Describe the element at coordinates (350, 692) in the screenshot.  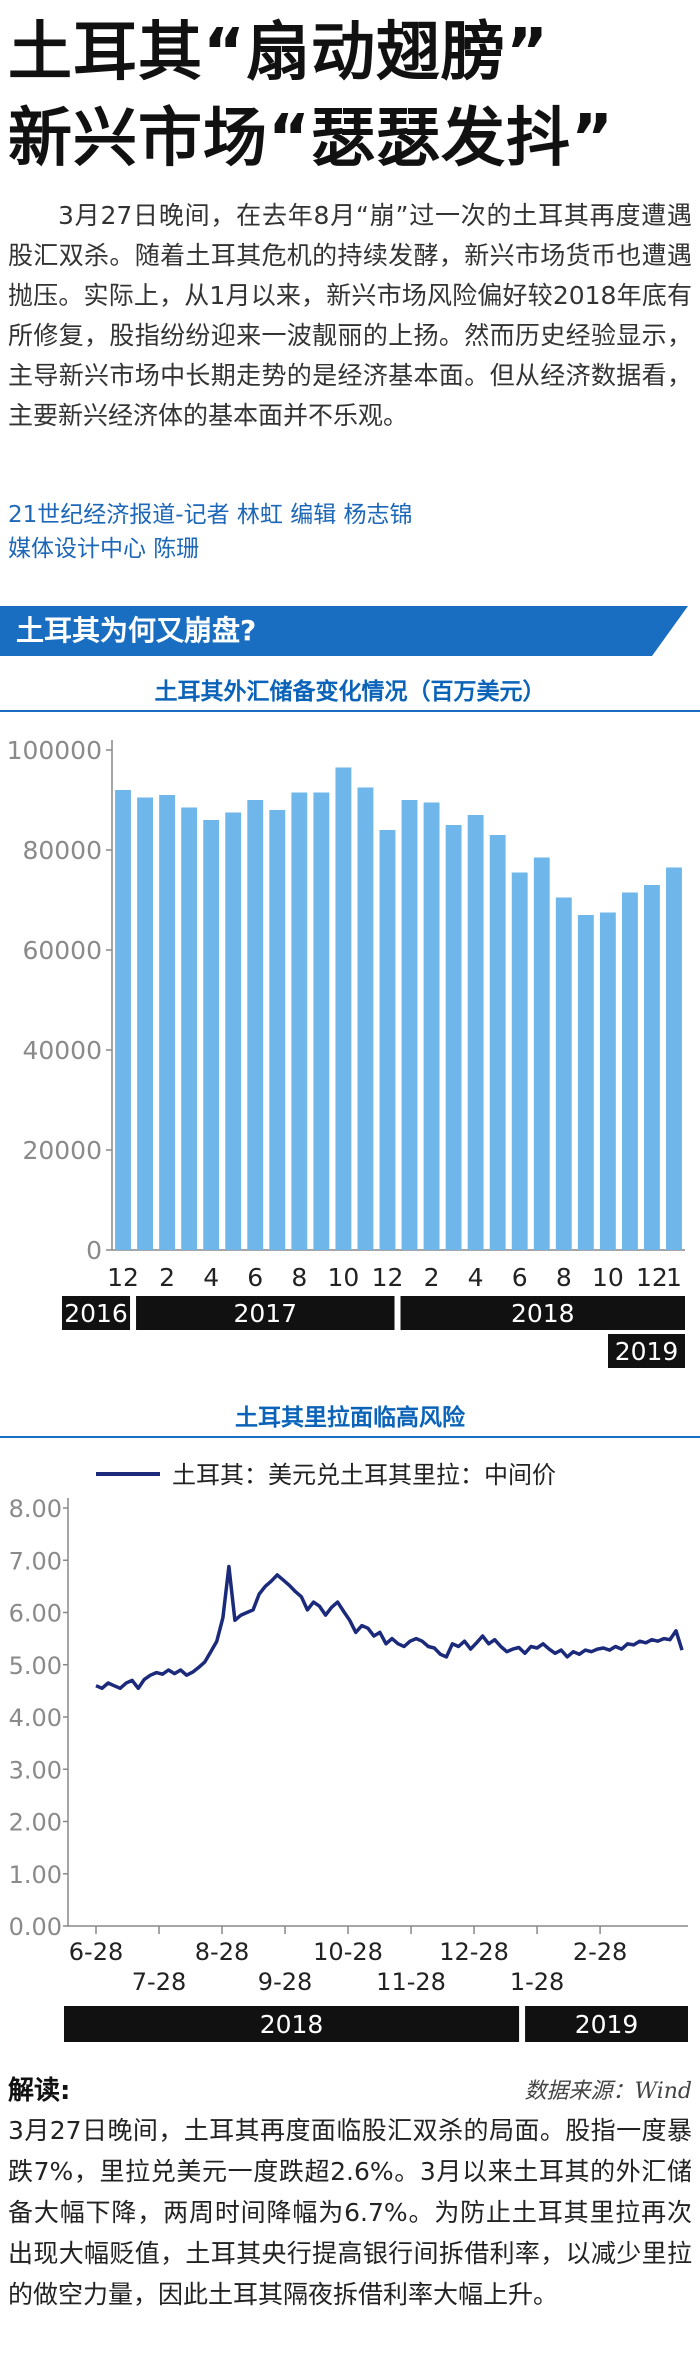
I see `reserves-chart-title: 土耳其外汇储备变化情况（百万美元）` at that location.